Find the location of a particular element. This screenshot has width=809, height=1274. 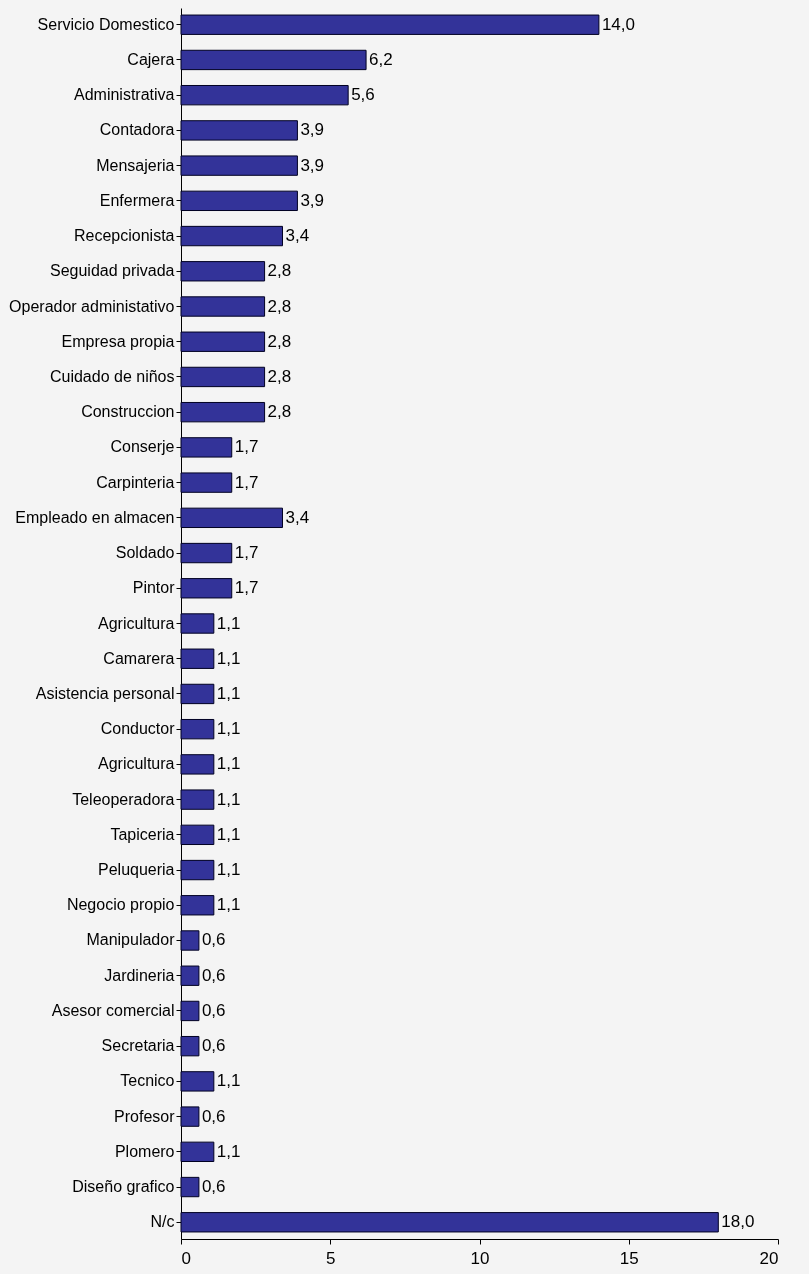

y-tick-label: Camarera is located at coordinates (139, 658).